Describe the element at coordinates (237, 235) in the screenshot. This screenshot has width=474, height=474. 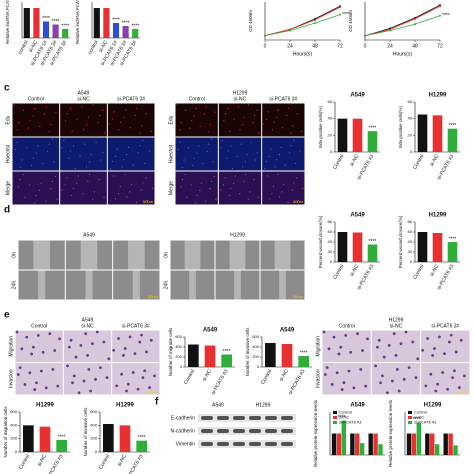
I see `image-title: H1299` at that location.